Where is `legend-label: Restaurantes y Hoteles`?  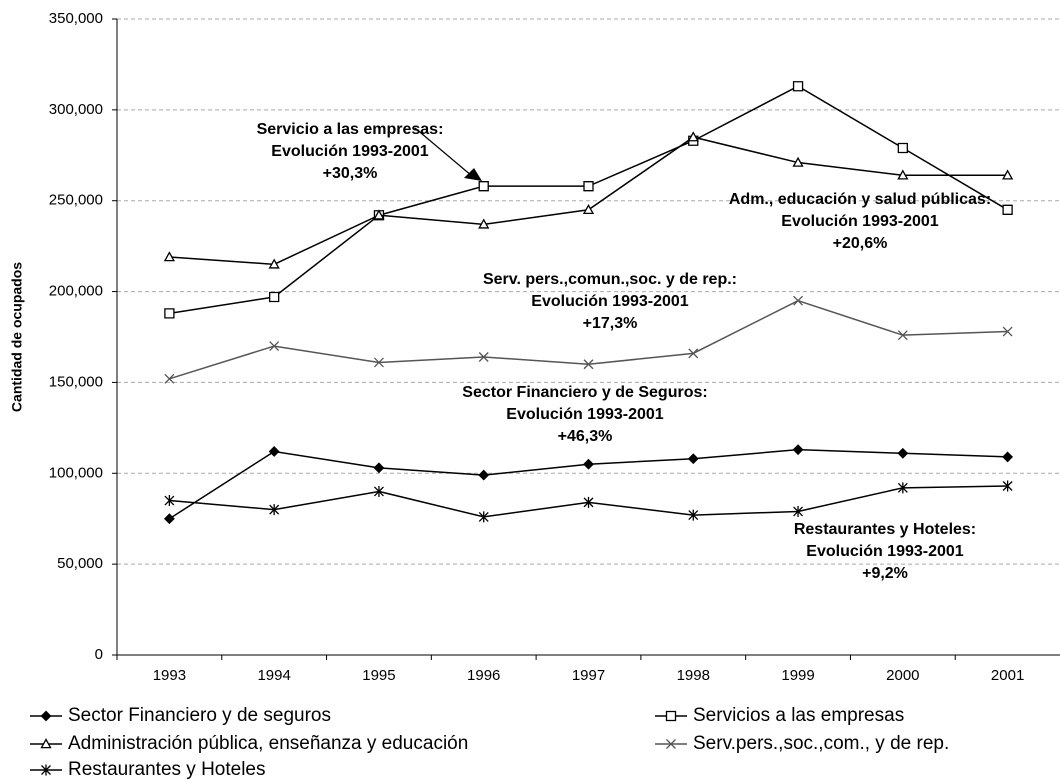
legend-label: Restaurantes y Hoteles is located at coordinates (167, 769).